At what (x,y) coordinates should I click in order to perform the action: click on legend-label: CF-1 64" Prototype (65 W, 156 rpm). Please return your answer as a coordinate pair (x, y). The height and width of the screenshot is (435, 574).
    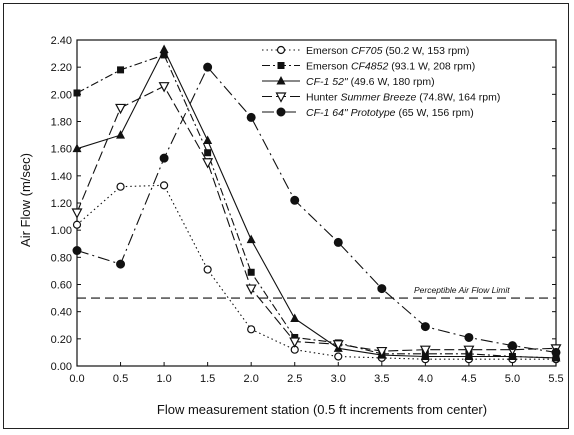
    Looking at the image, I should click on (390, 113).